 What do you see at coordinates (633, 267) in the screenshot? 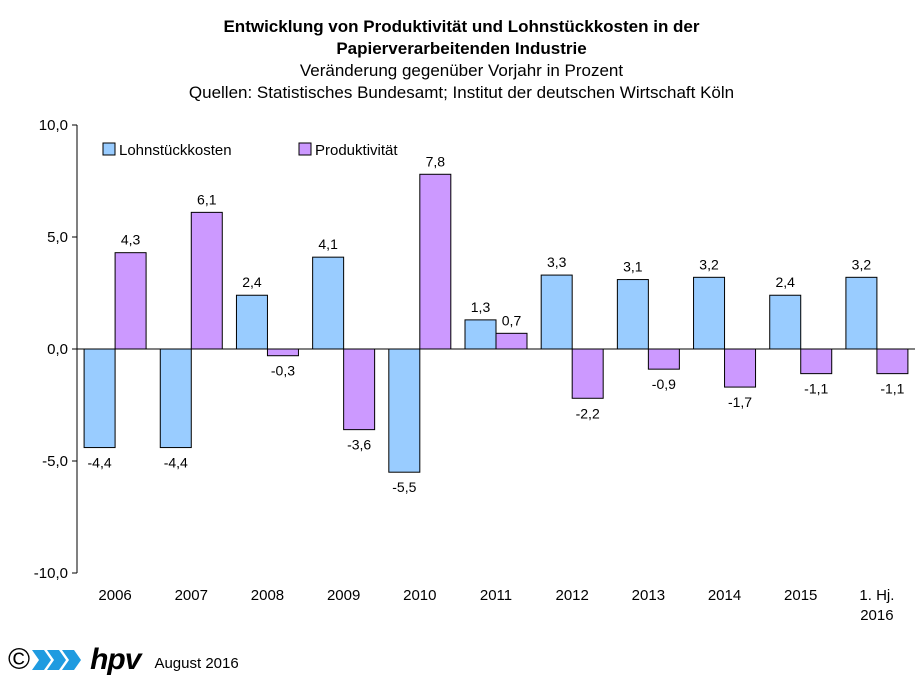
I see `data-label: 3,1` at bounding box center [633, 267].